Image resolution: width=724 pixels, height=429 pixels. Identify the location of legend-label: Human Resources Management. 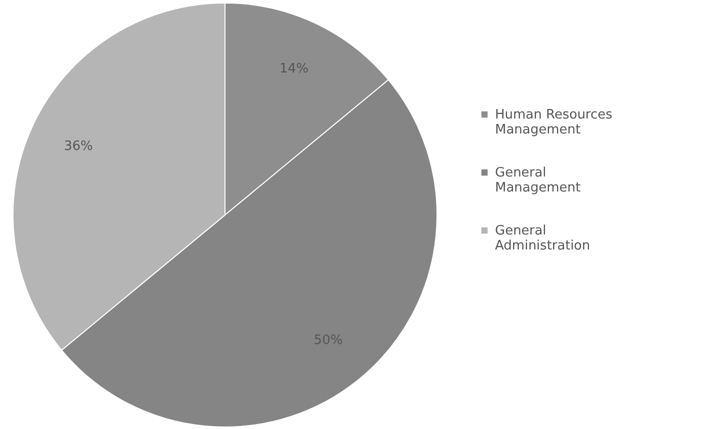
(554, 123).